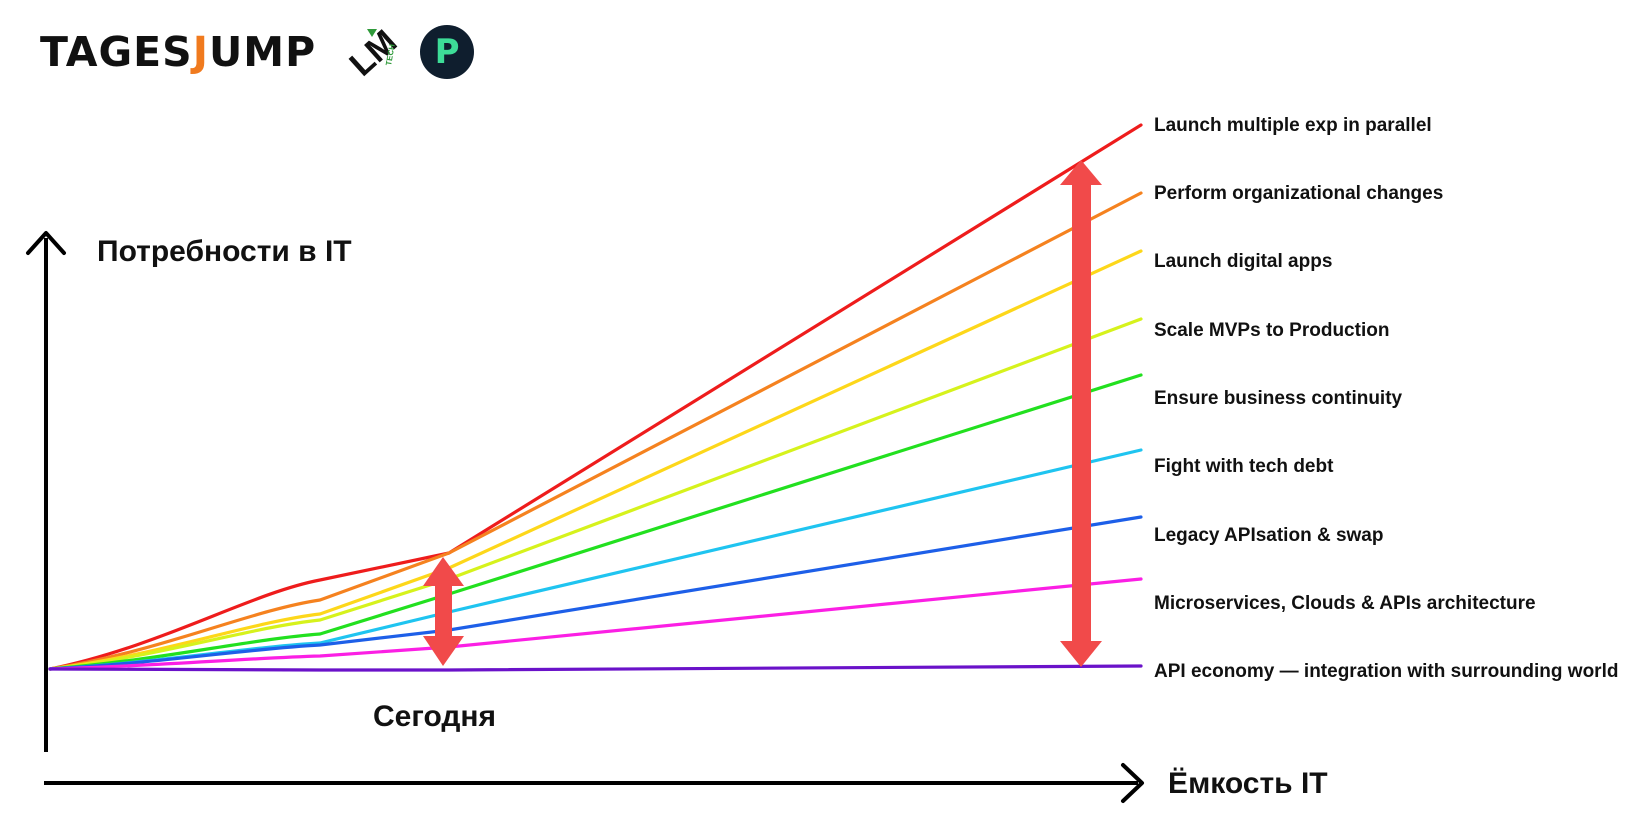 This screenshot has height=821, width=1644. Describe the element at coordinates (224, 251) in the screenshot. I see `y-axis-label: Потребности в IT` at that location.